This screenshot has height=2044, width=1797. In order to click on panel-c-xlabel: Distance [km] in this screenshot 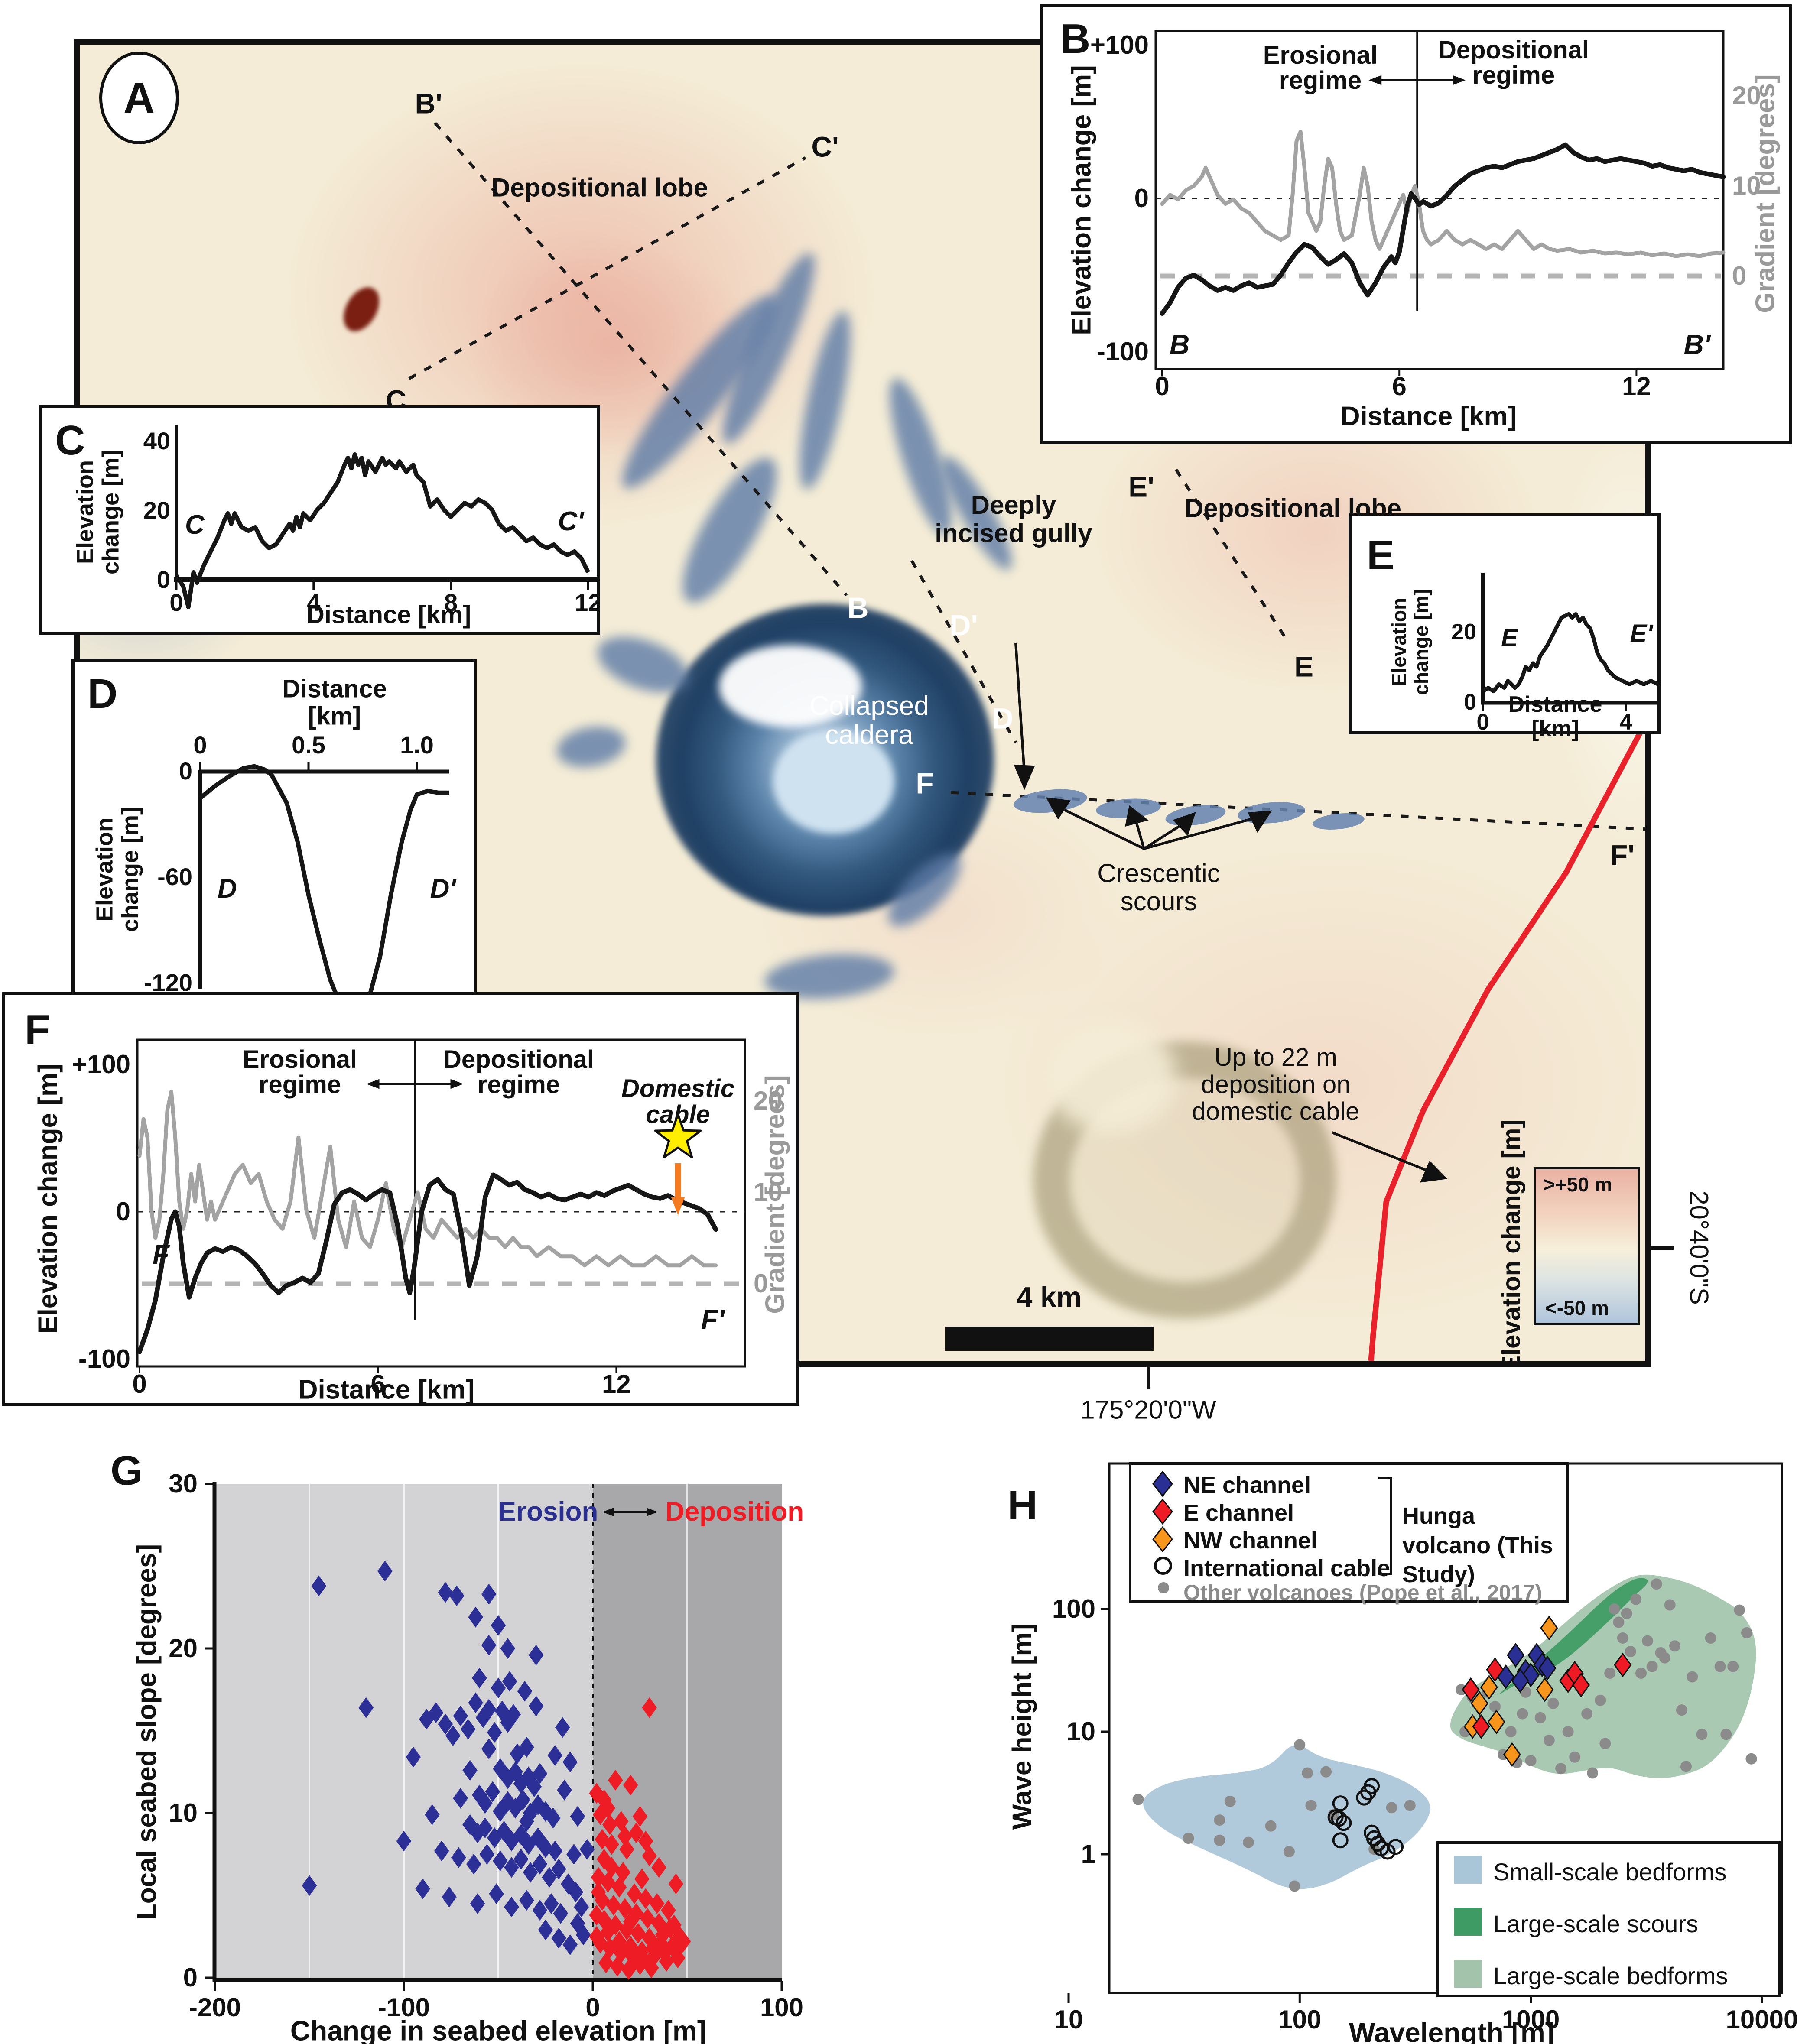, I will do `click(388, 615)`.